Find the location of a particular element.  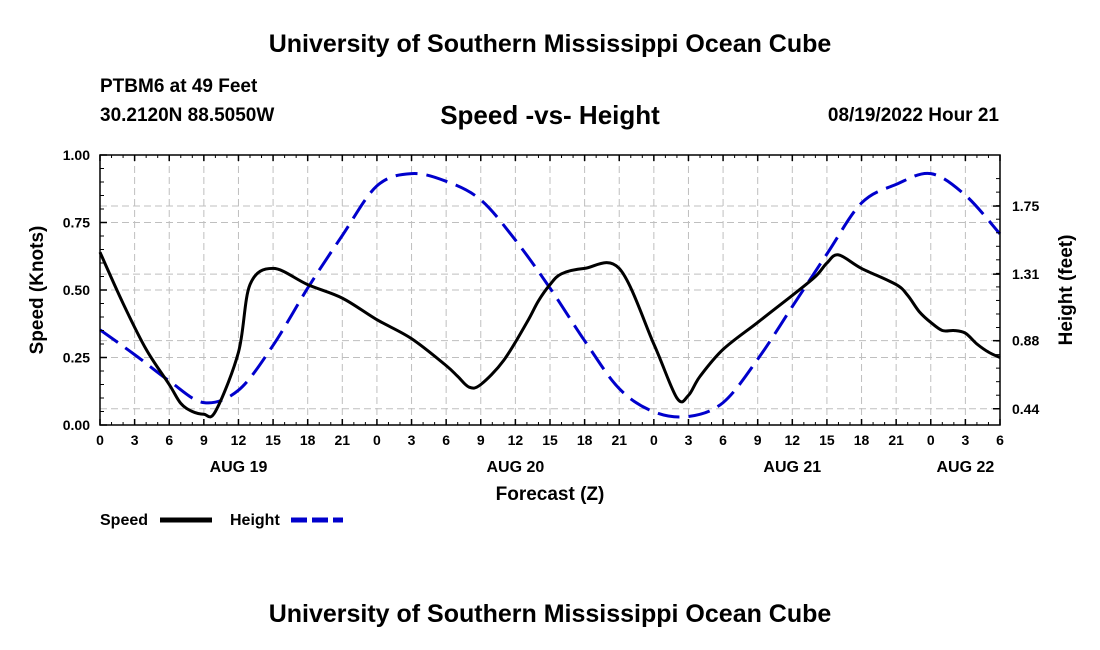

y-tick-label: 0.75 is located at coordinates (76, 223).